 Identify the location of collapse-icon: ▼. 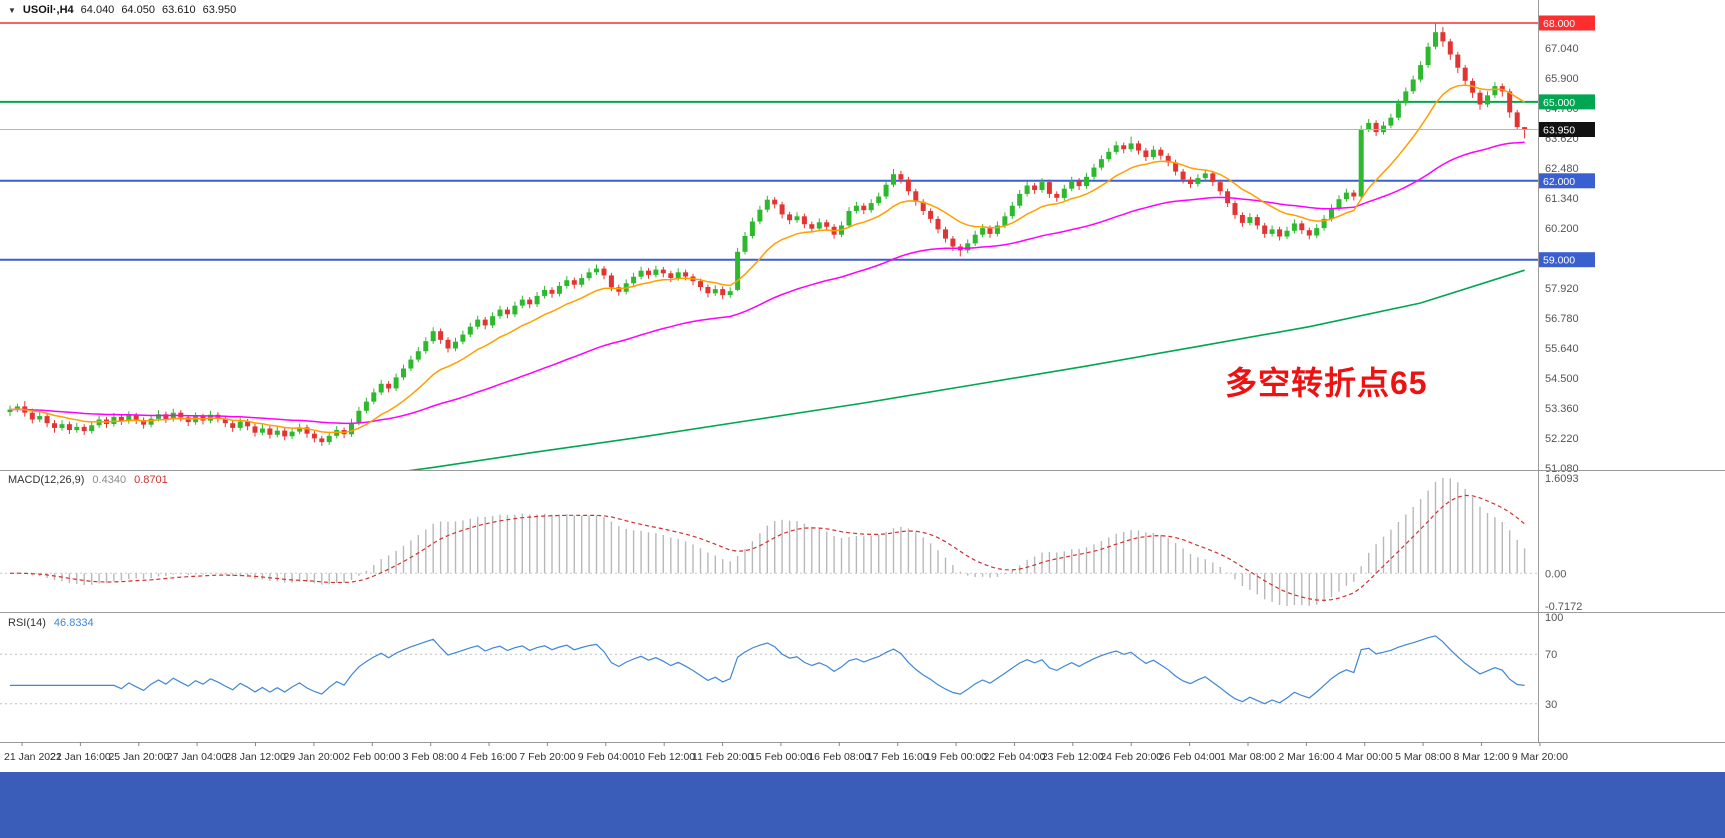
(12, 10).